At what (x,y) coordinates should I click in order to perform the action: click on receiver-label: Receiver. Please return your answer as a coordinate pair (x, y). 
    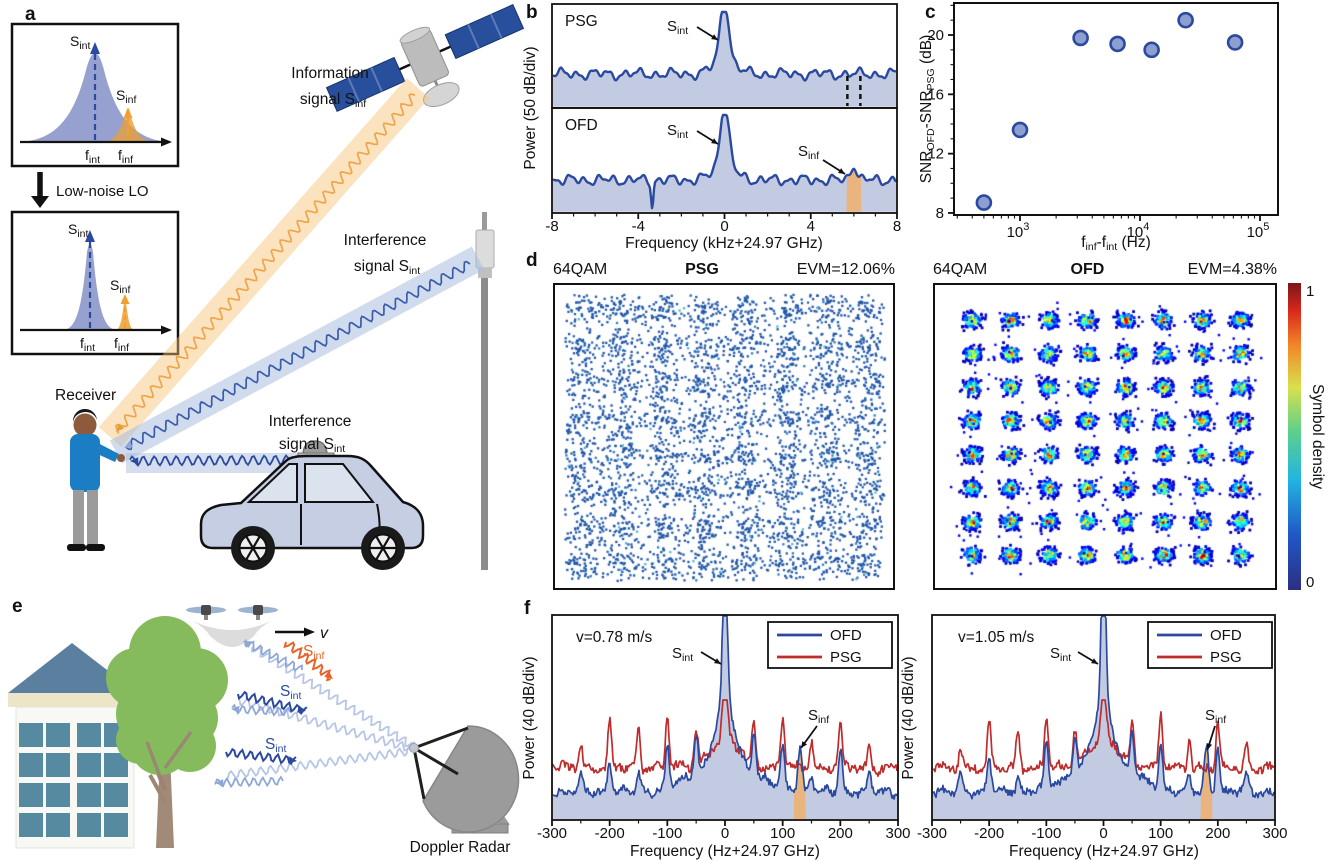
    Looking at the image, I should click on (85, 395).